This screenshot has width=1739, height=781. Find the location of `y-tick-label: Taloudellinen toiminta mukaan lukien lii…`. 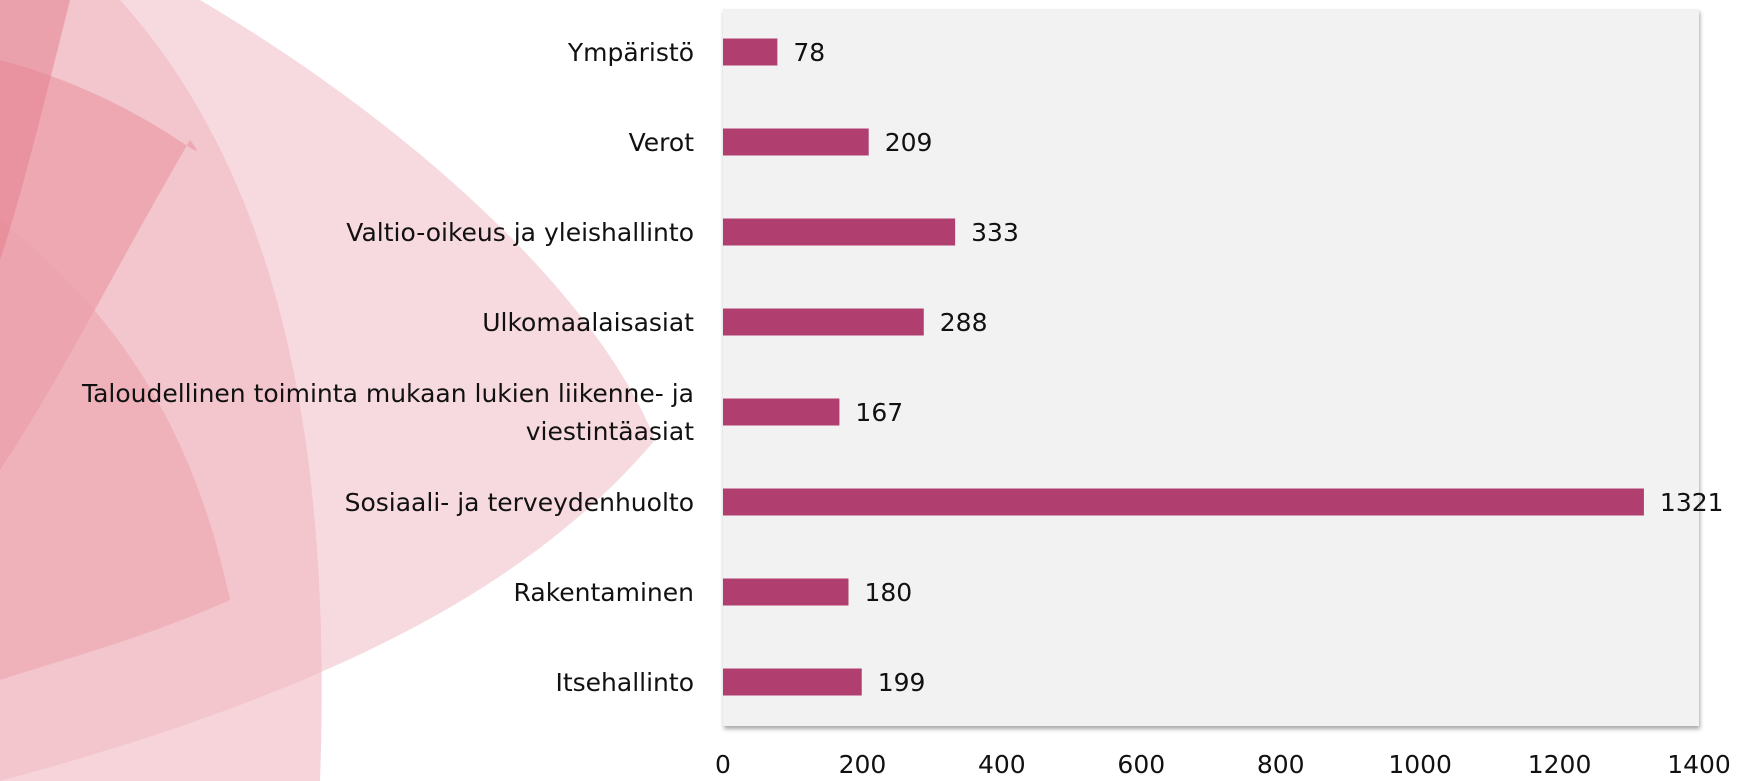

y-tick-label: Taloudellinen toiminta mukaan lukien lii… is located at coordinates (387, 412).